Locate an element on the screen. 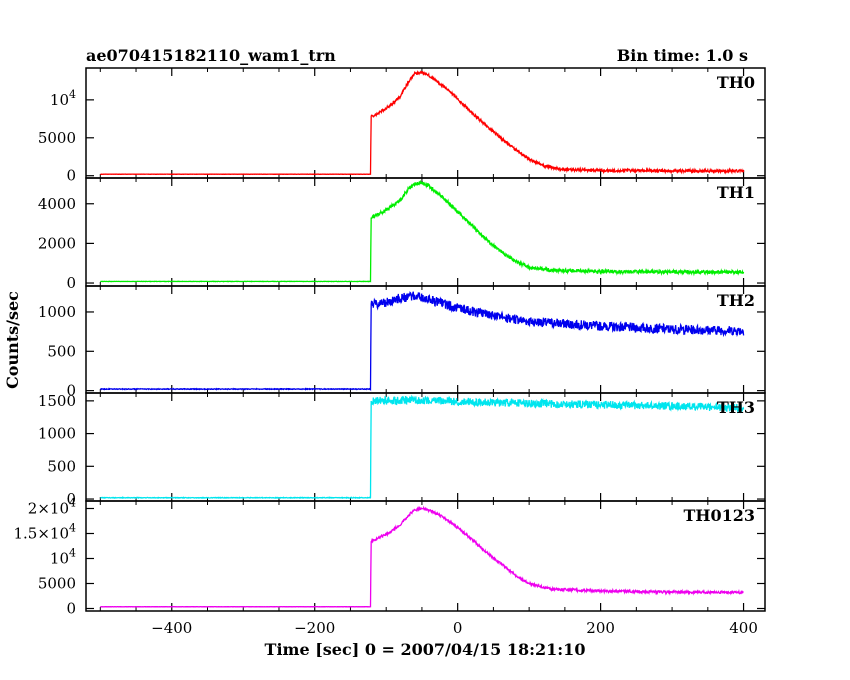 The image size is (850, 680). y-tick-label: 1500 is located at coordinates (57, 401).